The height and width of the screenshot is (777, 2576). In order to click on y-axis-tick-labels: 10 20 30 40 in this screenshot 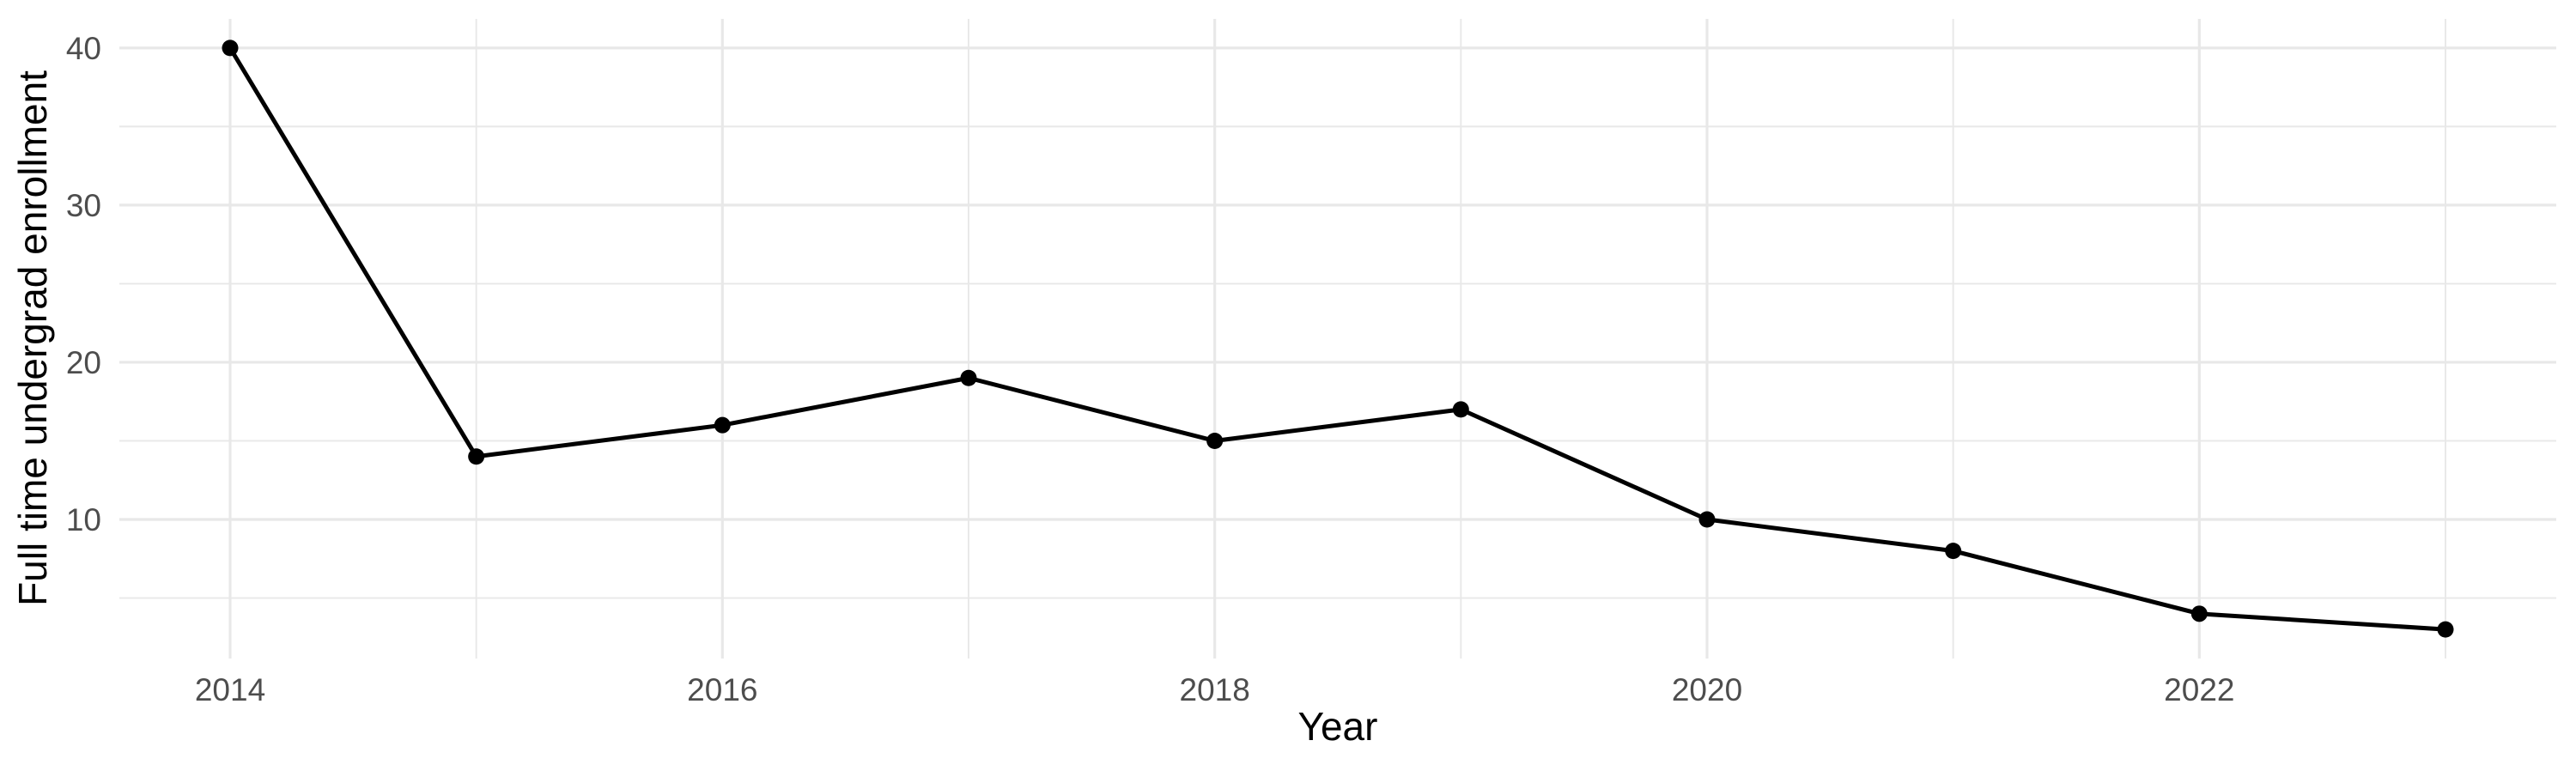, I will do `click(83, 284)`.